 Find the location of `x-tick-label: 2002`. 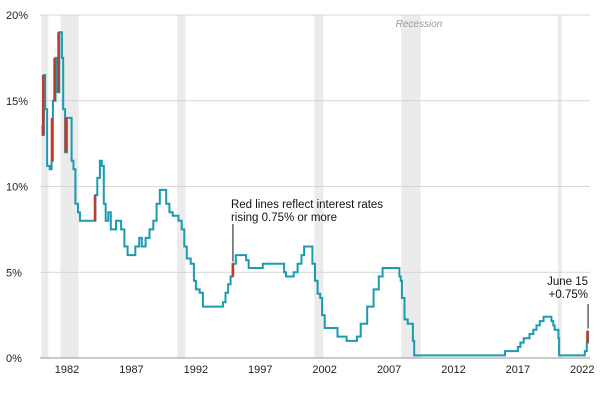

x-tick-label: 2002 is located at coordinates (324, 370).